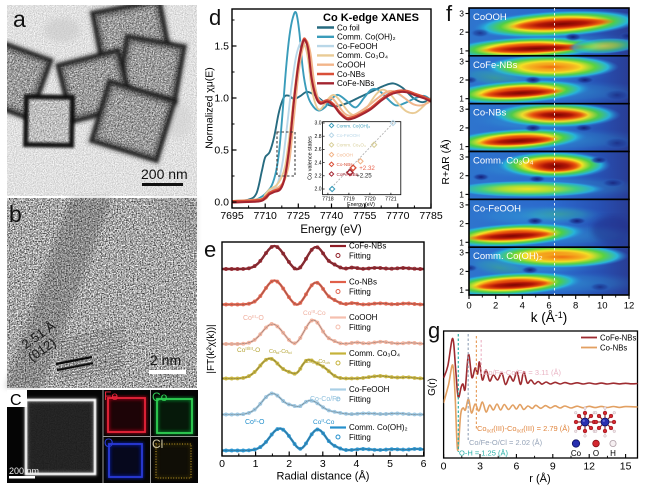 The width and height of the screenshot is (649, 500). What do you see at coordinates (19, 19) in the screenshot?
I see `svg-text: a` at bounding box center [19, 19].